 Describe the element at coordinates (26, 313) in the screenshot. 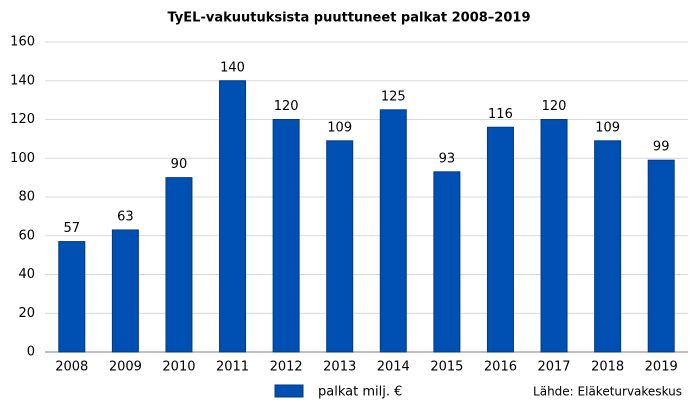

I see `y-tick-label: 20` at that location.